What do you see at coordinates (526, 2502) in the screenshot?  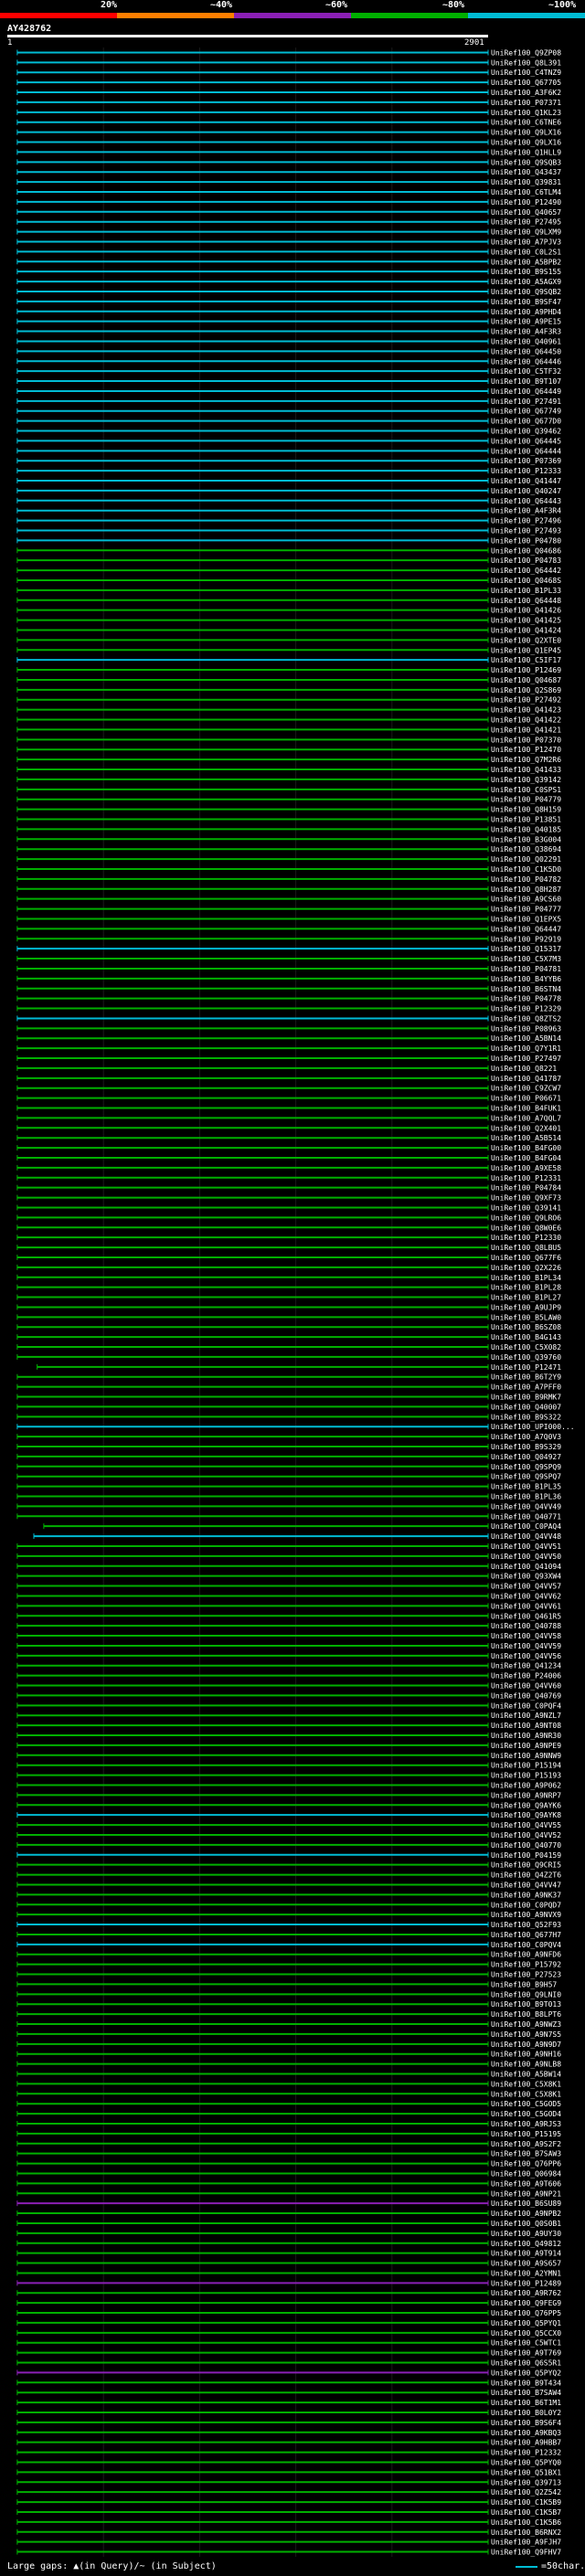 I see `subject-label: UniRef100_C1K5B9` at bounding box center [526, 2502].